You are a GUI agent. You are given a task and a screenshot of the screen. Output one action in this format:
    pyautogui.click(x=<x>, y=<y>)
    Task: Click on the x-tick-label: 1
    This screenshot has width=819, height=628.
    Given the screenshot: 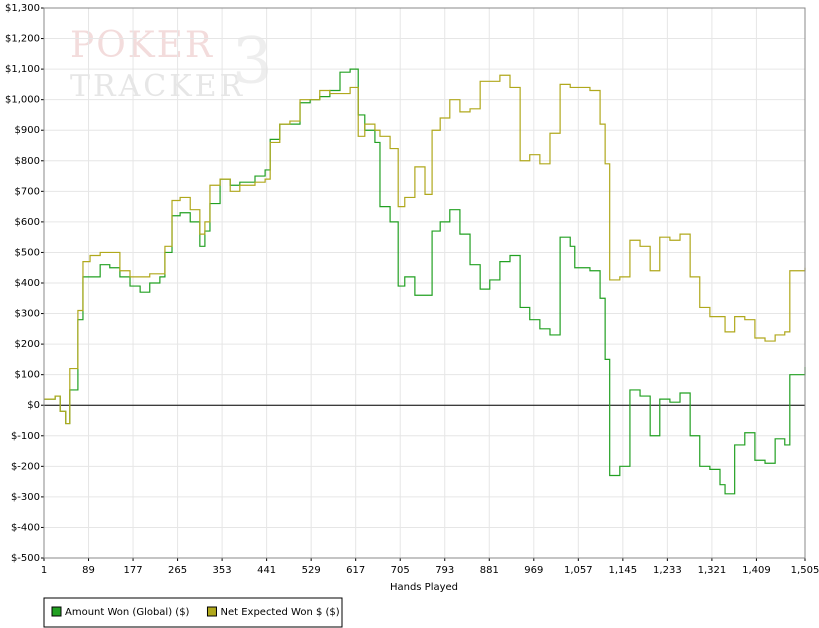 What is the action you would take?
    pyautogui.click(x=44, y=570)
    